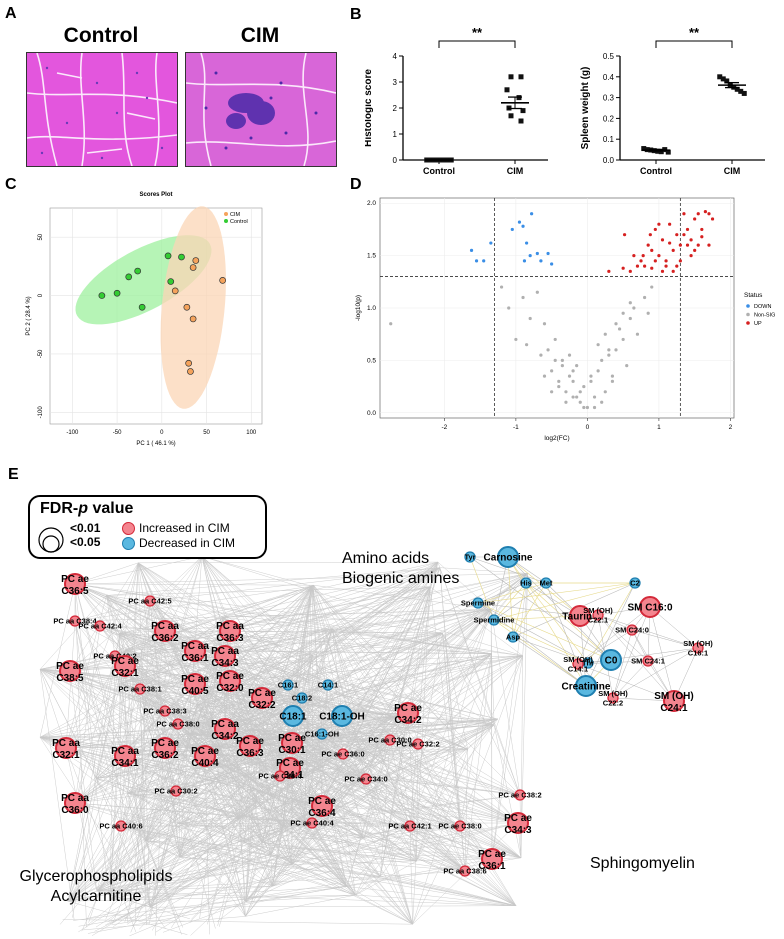 The image size is (784, 939). Describe the element at coordinates (230, 688) in the screenshot. I see `gp-node-label: C32:0` at that location.